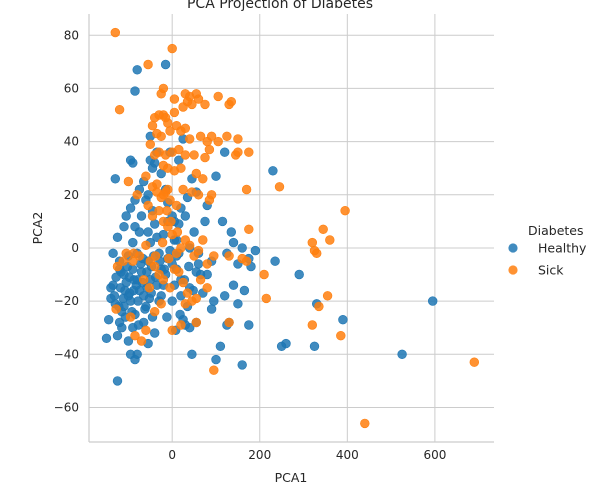 The width and height of the screenshot is (603, 500). Describe the element at coordinates (291, 477) in the screenshot. I see `x-axis-label: PCA1` at that location.